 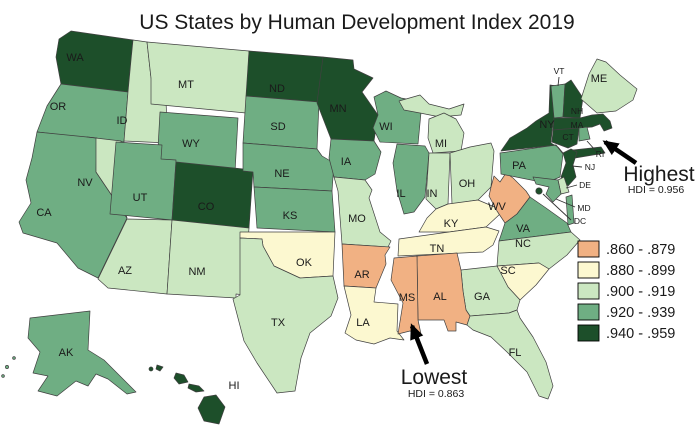 I want to click on state-label-mi: MI, so click(x=441, y=144).